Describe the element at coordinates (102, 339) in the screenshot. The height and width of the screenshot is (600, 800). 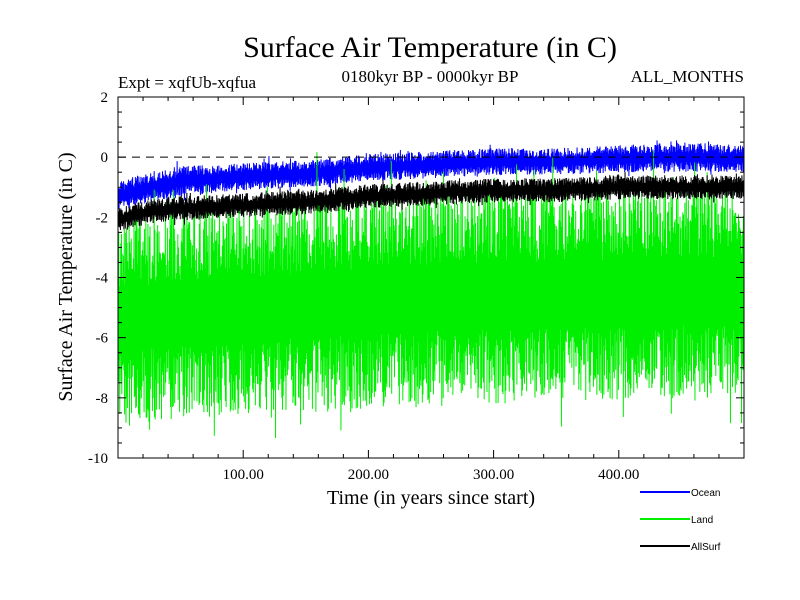
I see `y-tick-label: -6` at that location.